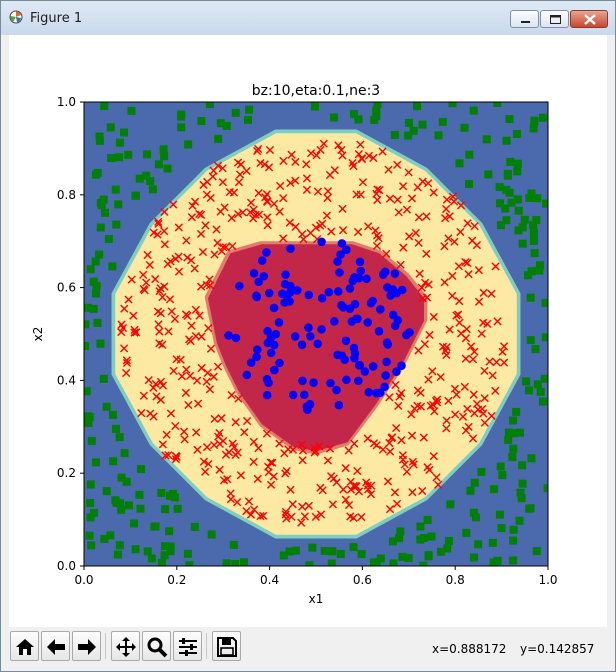 The image size is (616, 672). What do you see at coordinates (469, 649) in the screenshot?
I see `x-coordinate-readout: x=0.888172` at bounding box center [469, 649].